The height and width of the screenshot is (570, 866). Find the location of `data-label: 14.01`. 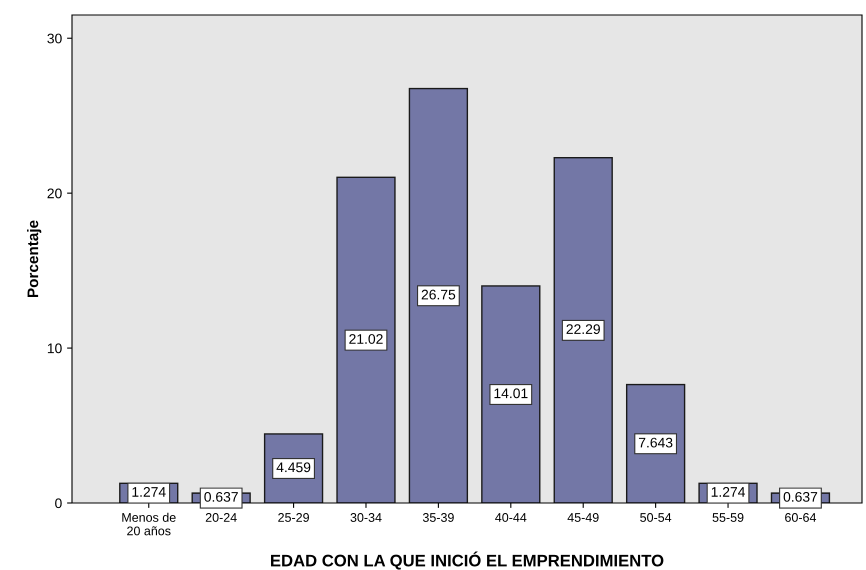

data-label: 14.01 is located at coordinates (511, 393).